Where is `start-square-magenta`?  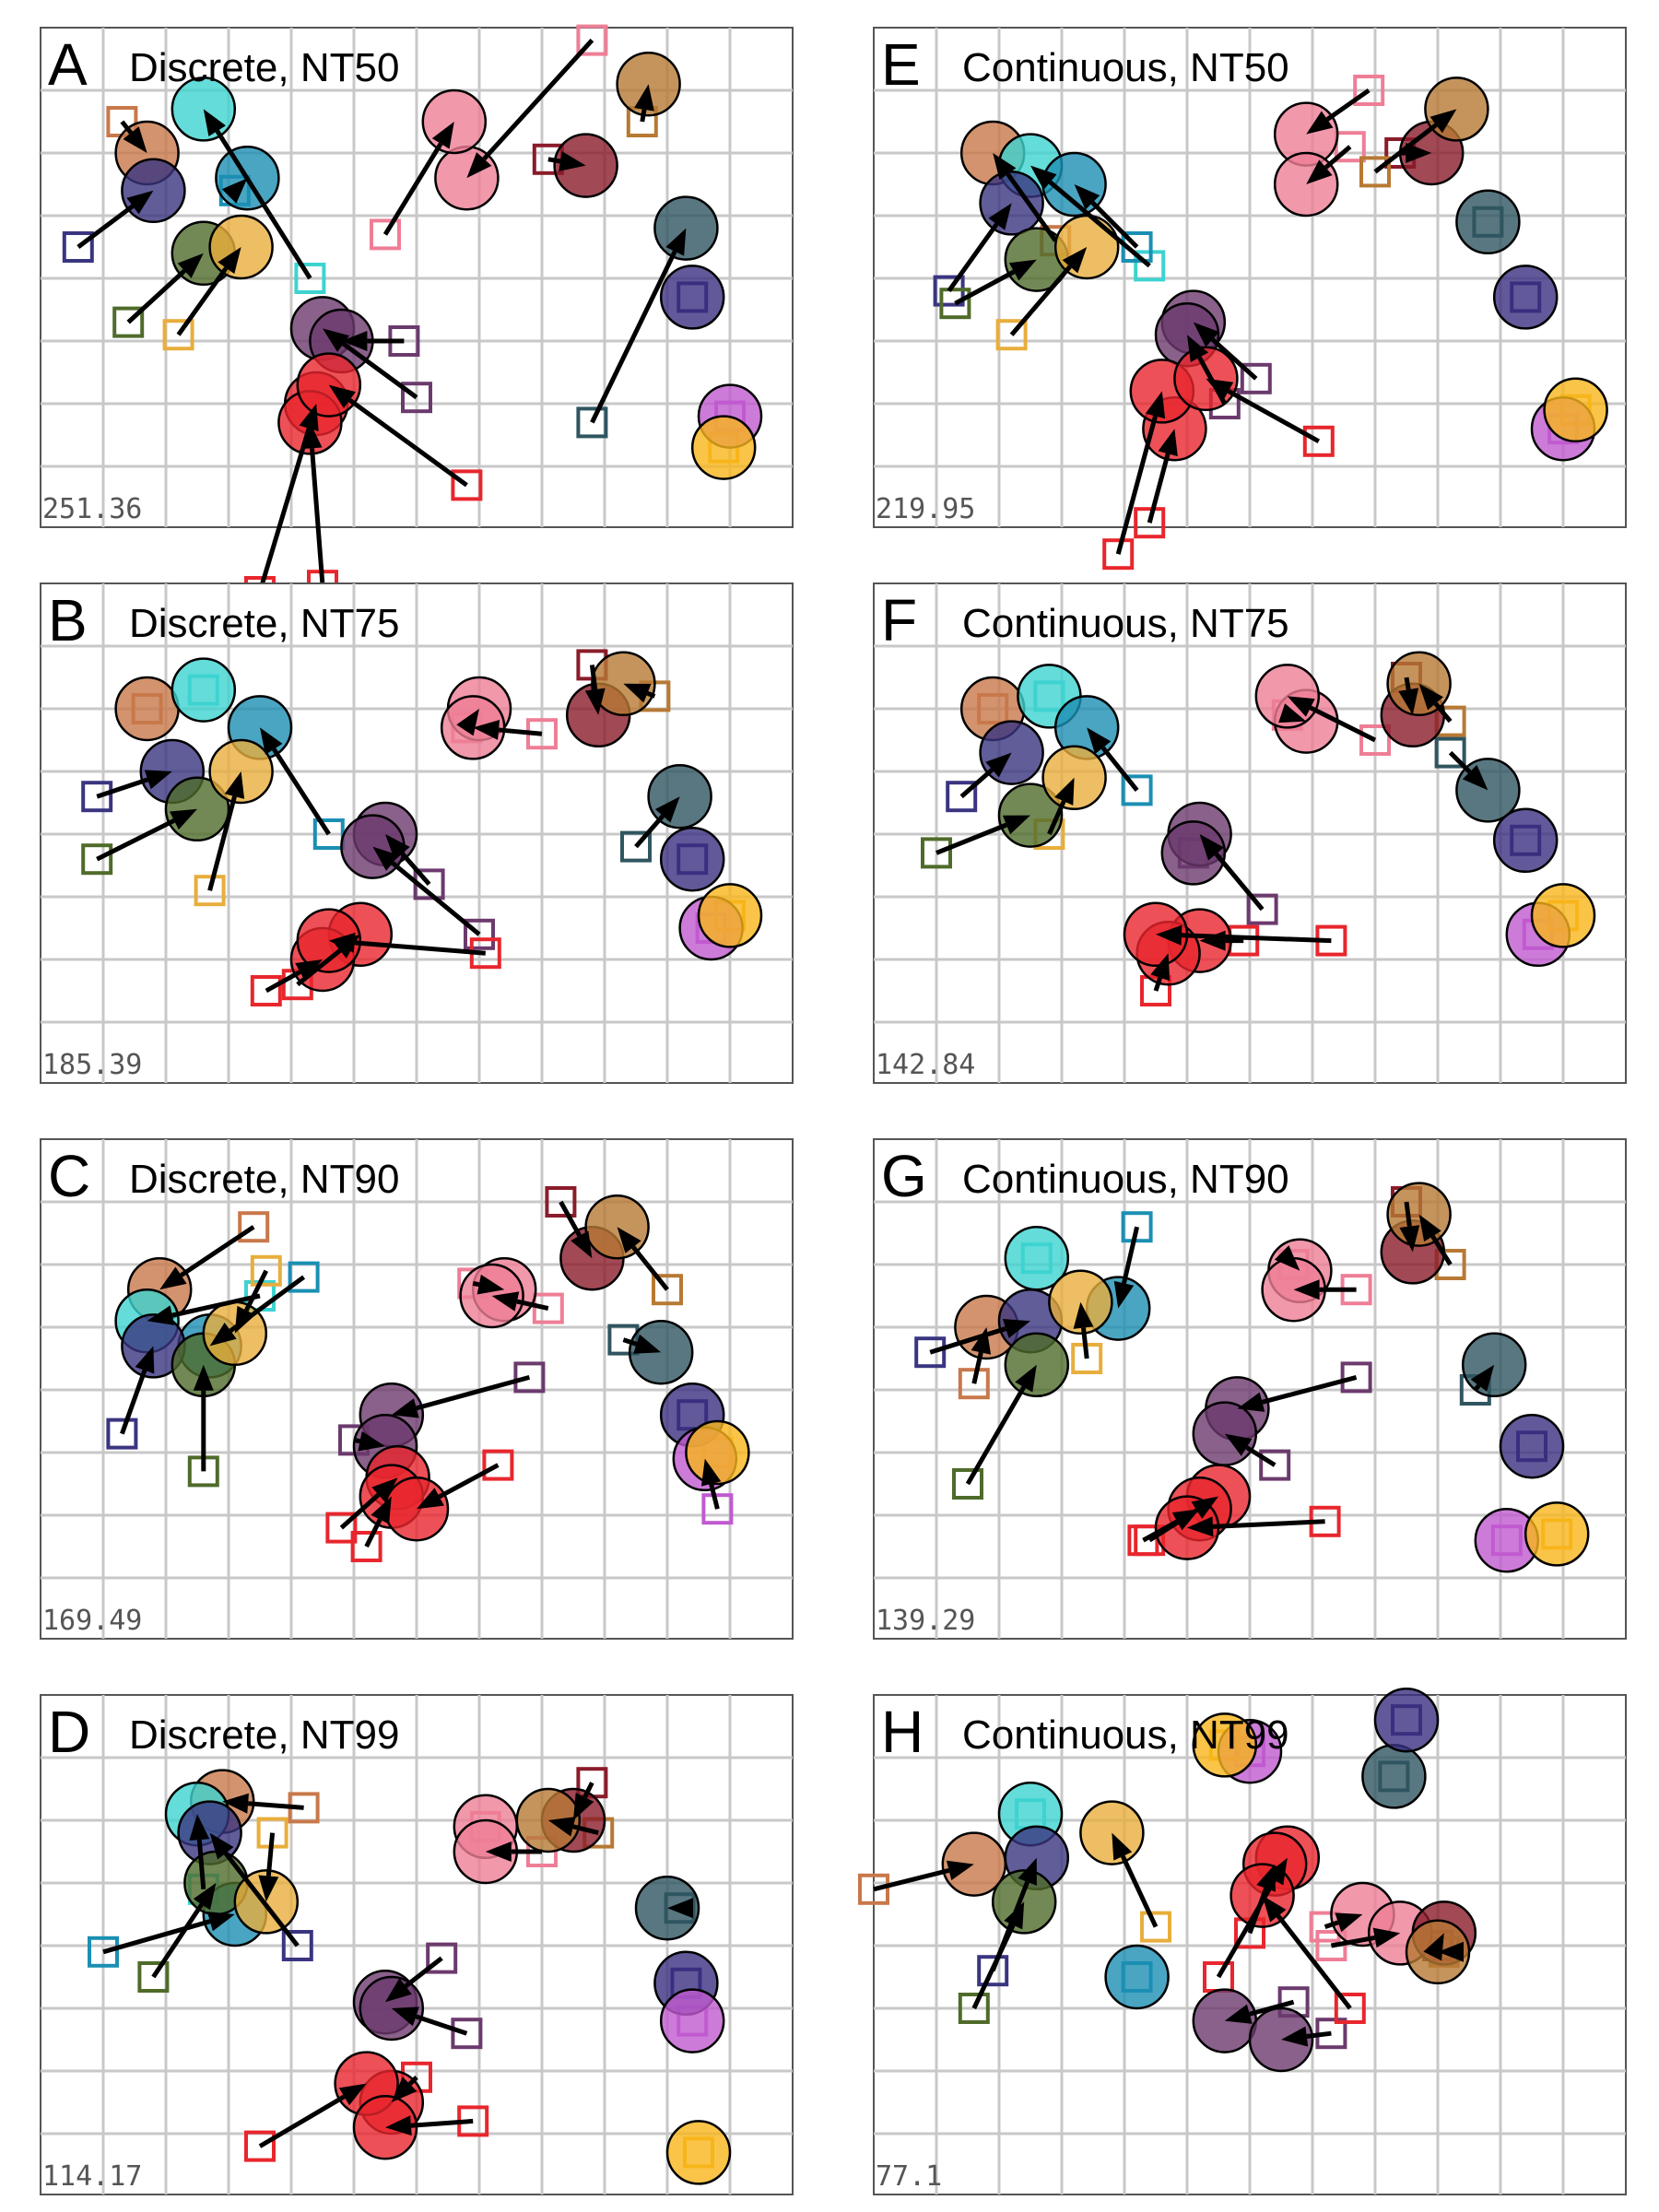 start-square-magenta is located at coordinates (717, 1509).